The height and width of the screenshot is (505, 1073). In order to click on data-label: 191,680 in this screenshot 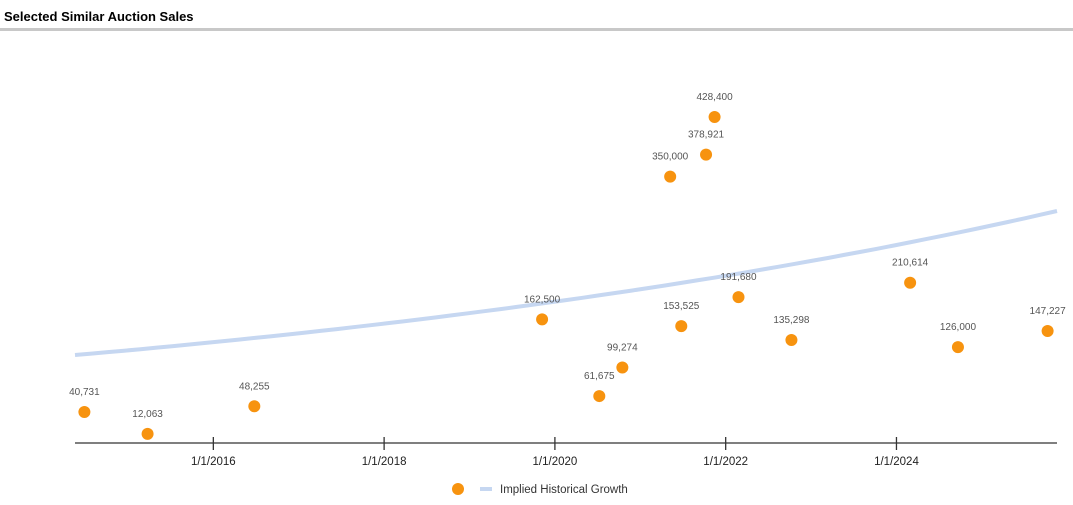, I will do `click(738, 277)`.